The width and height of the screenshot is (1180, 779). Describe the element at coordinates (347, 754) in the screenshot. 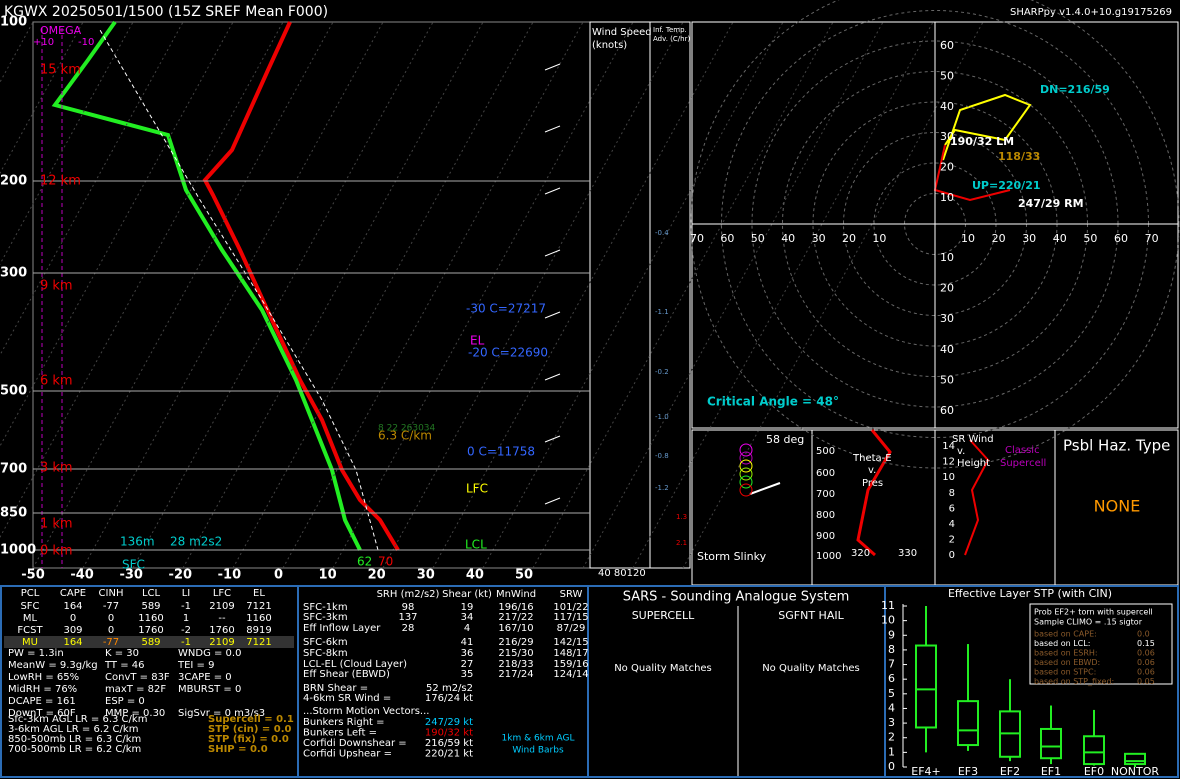

I see `motion-label: Corfidi Upshear =` at that location.